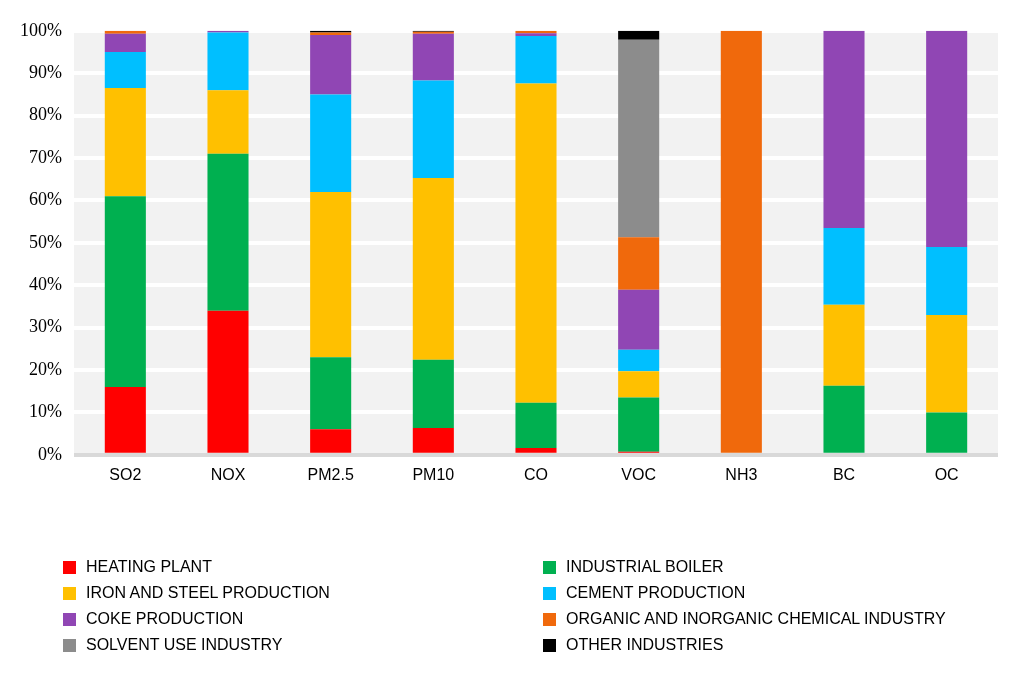  What do you see at coordinates (645, 645) in the screenshot?
I see `legend-label: OTHER INDUSTRIES` at bounding box center [645, 645].